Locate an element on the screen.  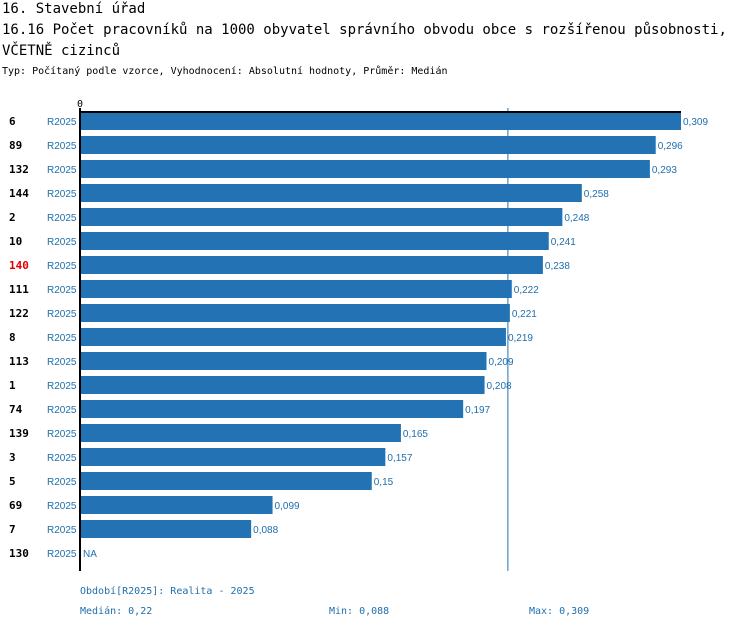
value-label: 0,165 is located at coordinates (415, 434).